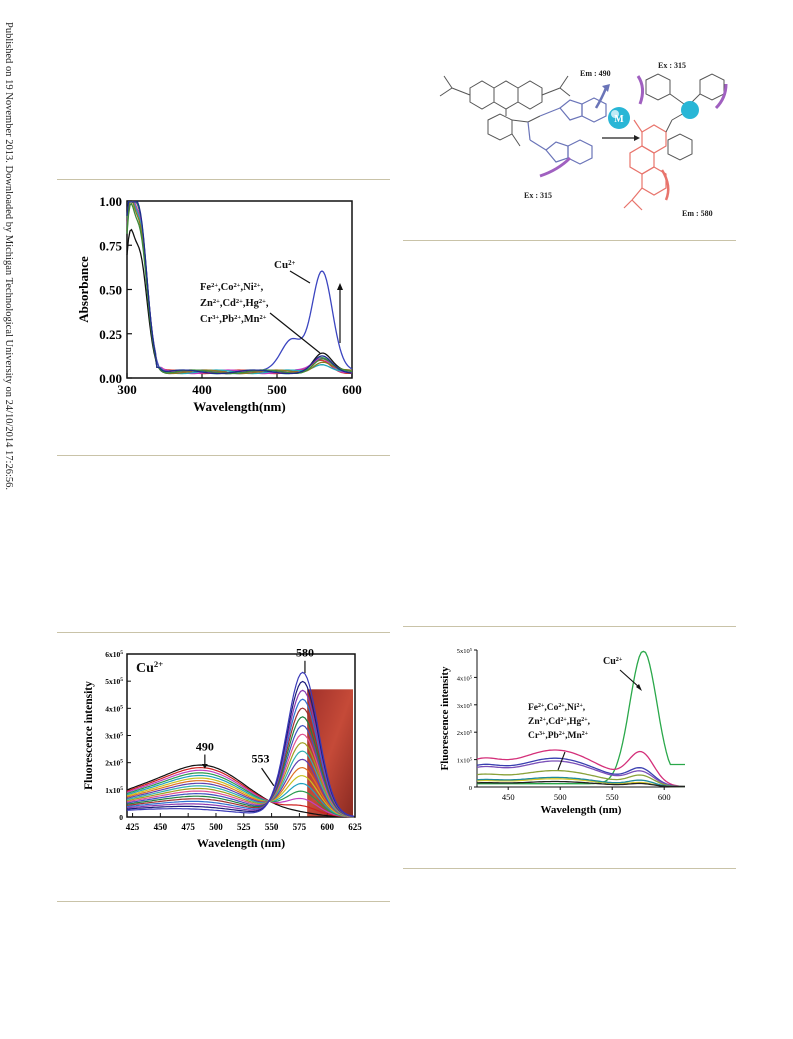 Image resolution: width=793 pixels, height=1039 pixels. I want to click on reaction-arrowhead, so click(637, 138).